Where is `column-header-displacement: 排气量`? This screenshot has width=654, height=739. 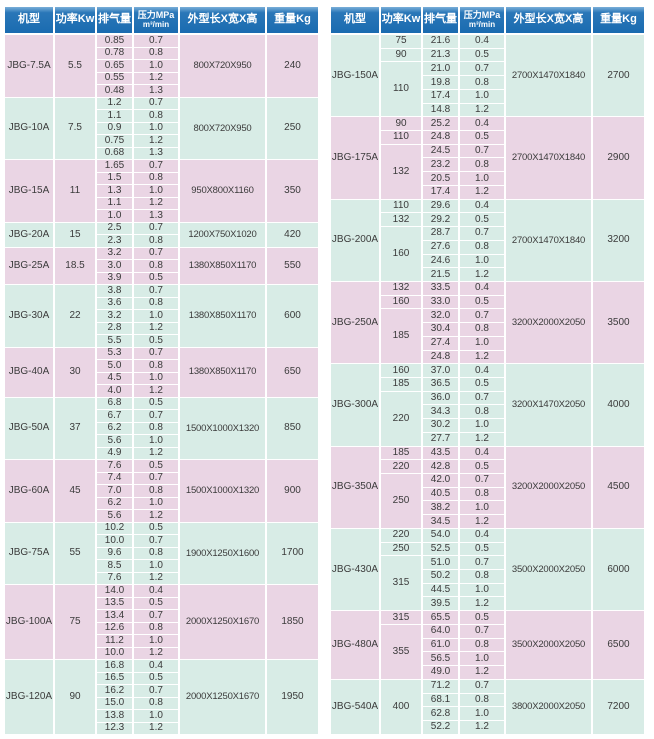 column-header-displacement: 排气量 is located at coordinates (114, 20).